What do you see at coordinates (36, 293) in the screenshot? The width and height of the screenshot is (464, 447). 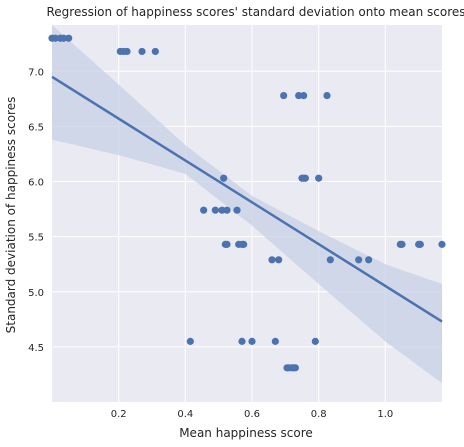 I see `y-tick-label: 5.0` at bounding box center [36, 293].